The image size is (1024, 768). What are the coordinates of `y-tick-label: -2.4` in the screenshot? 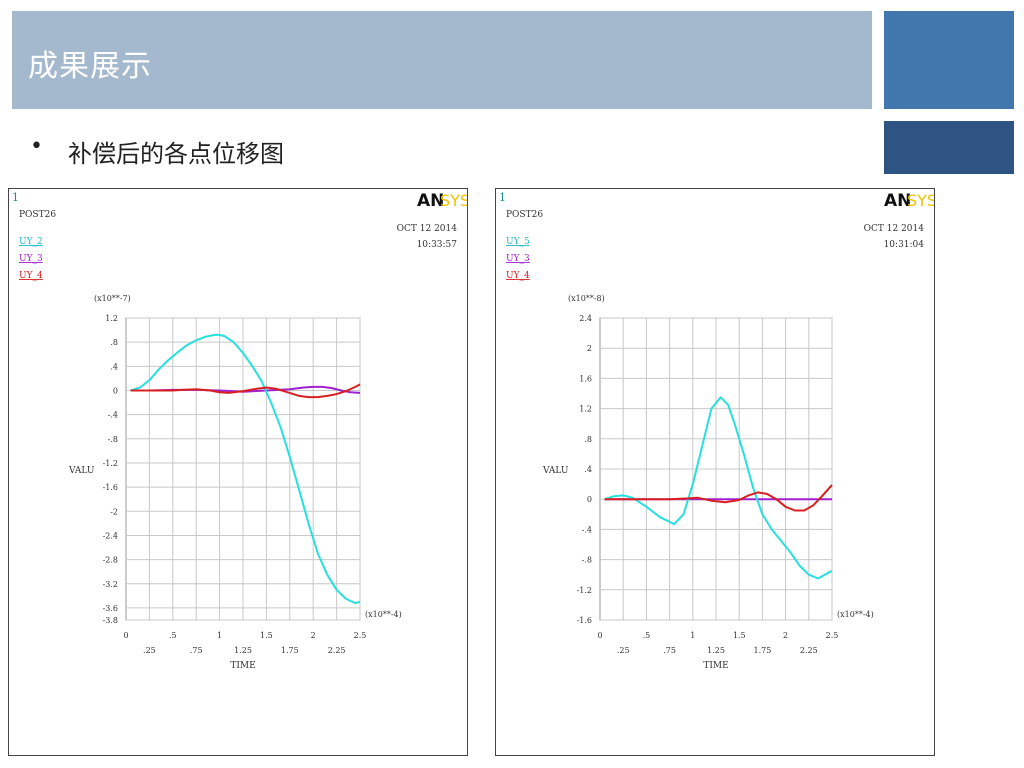 It's located at (110, 535).